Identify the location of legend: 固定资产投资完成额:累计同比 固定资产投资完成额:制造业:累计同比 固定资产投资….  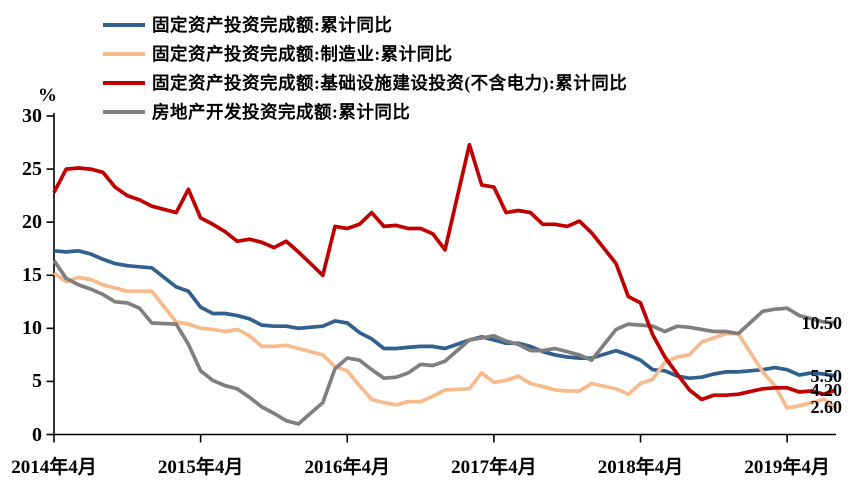
(365, 68).